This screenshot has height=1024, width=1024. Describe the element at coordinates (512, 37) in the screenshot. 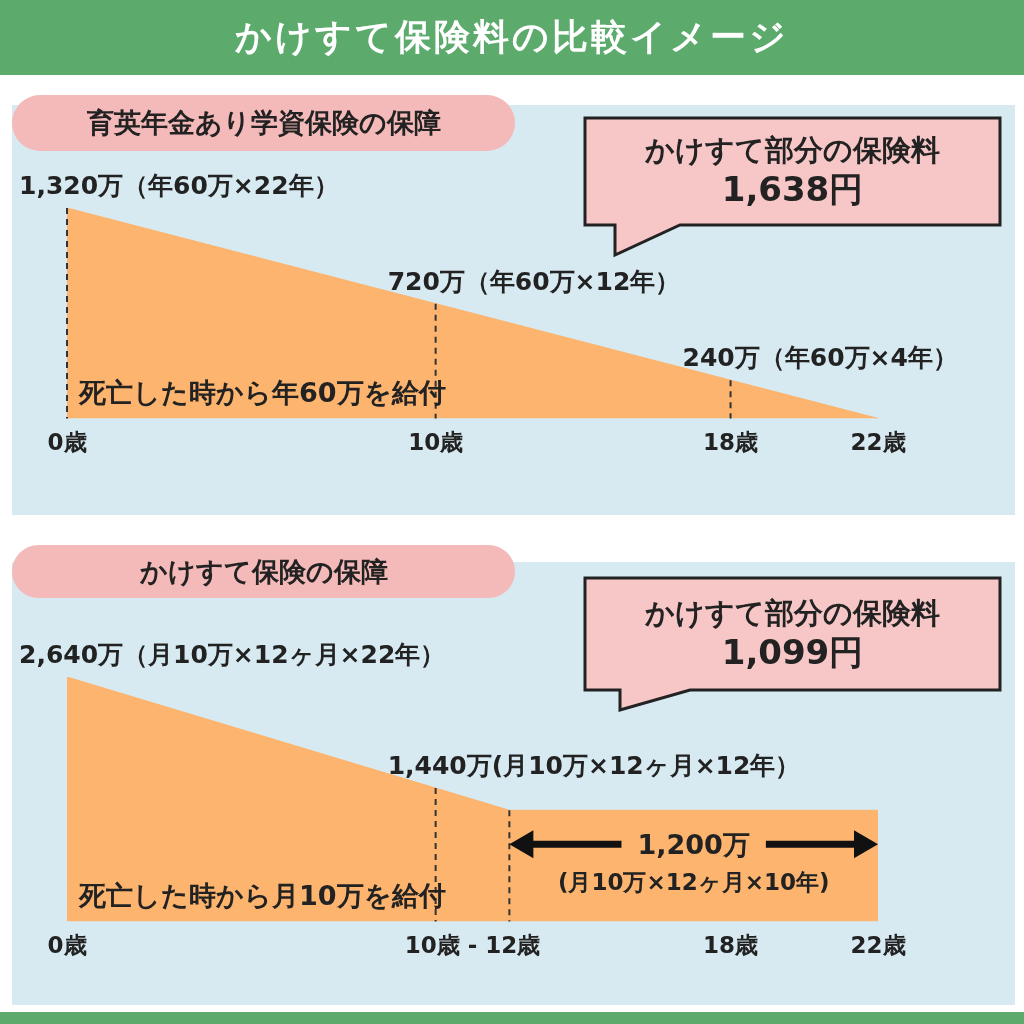

I see `chart-title: かけすて保険料の比較イメージ` at that location.